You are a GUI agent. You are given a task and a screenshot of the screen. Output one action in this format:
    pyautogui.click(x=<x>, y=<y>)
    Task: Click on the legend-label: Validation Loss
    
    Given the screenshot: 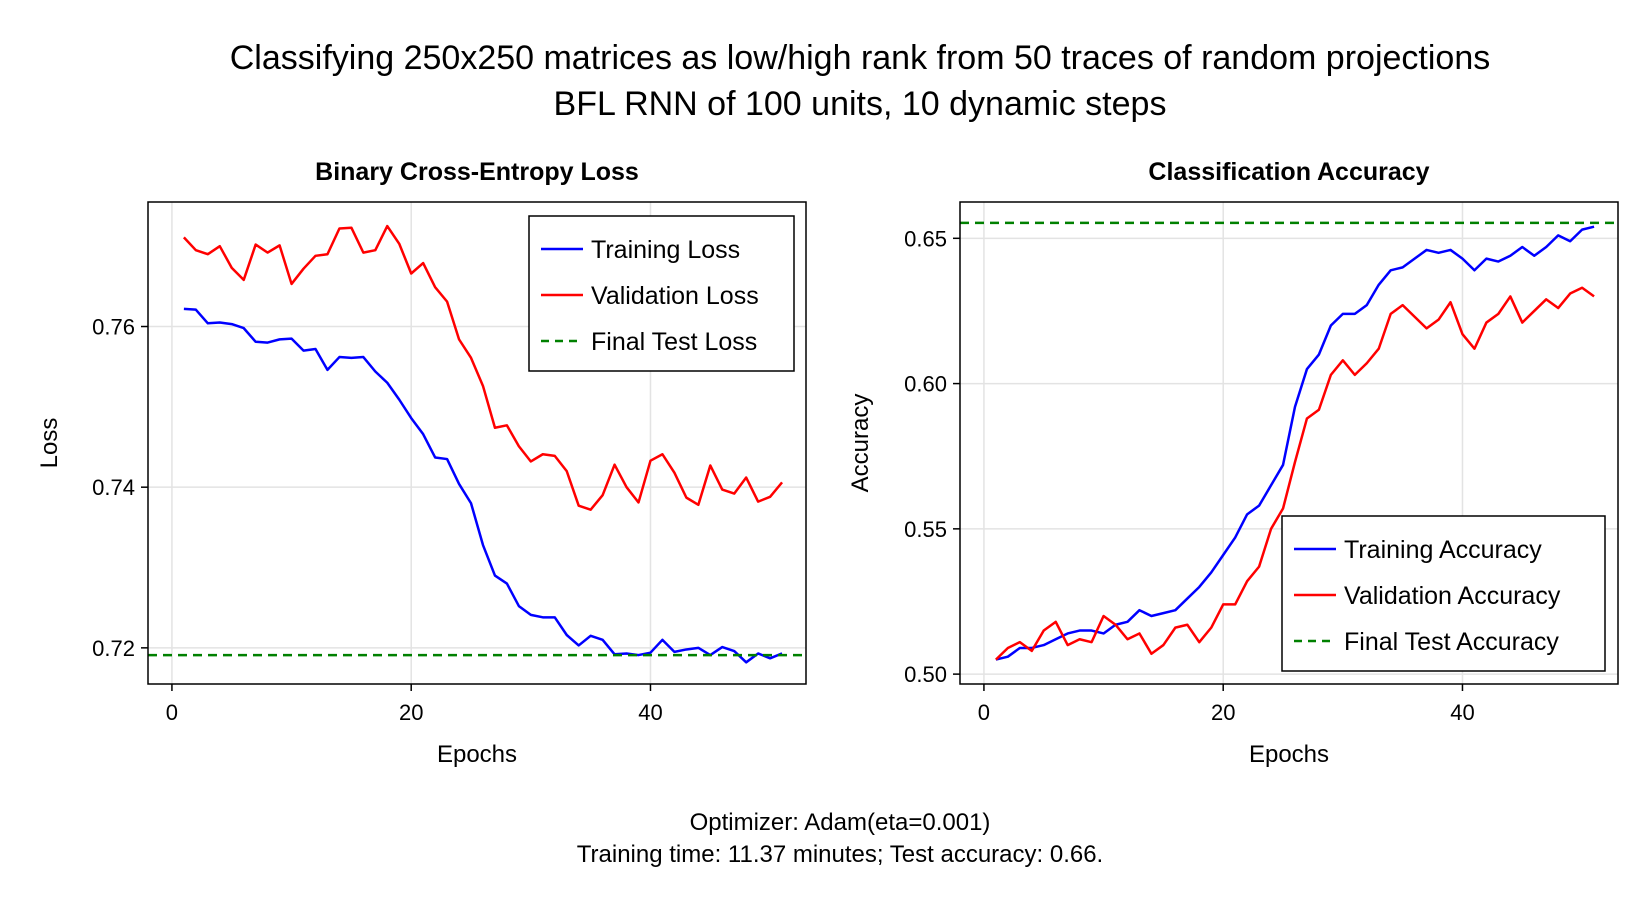 What is the action you would take?
    pyautogui.click(x=675, y=296)
    